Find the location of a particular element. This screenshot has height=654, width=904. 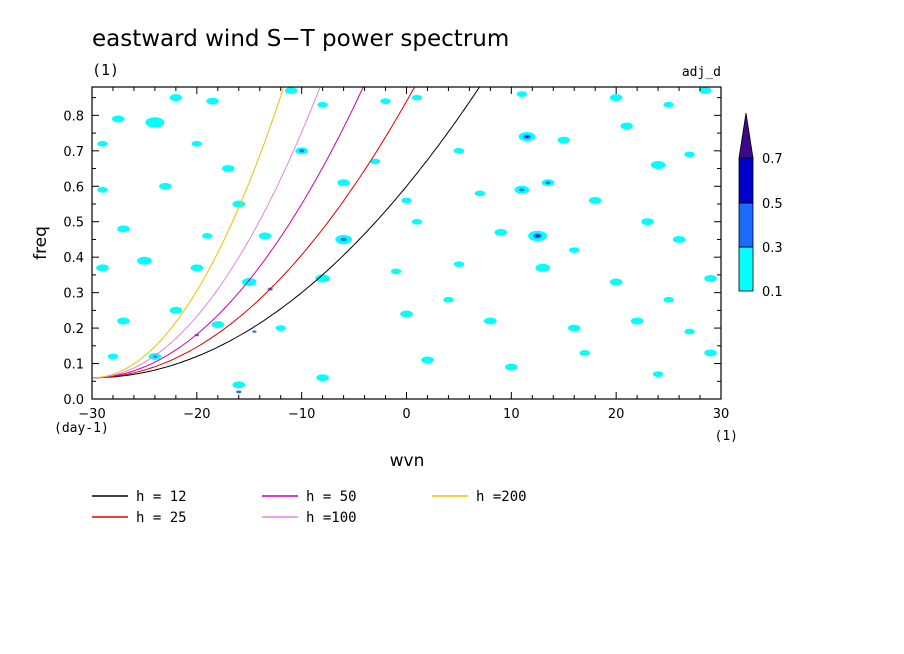

x-tick-label-6: 30 is located at coordinates (721, 414).